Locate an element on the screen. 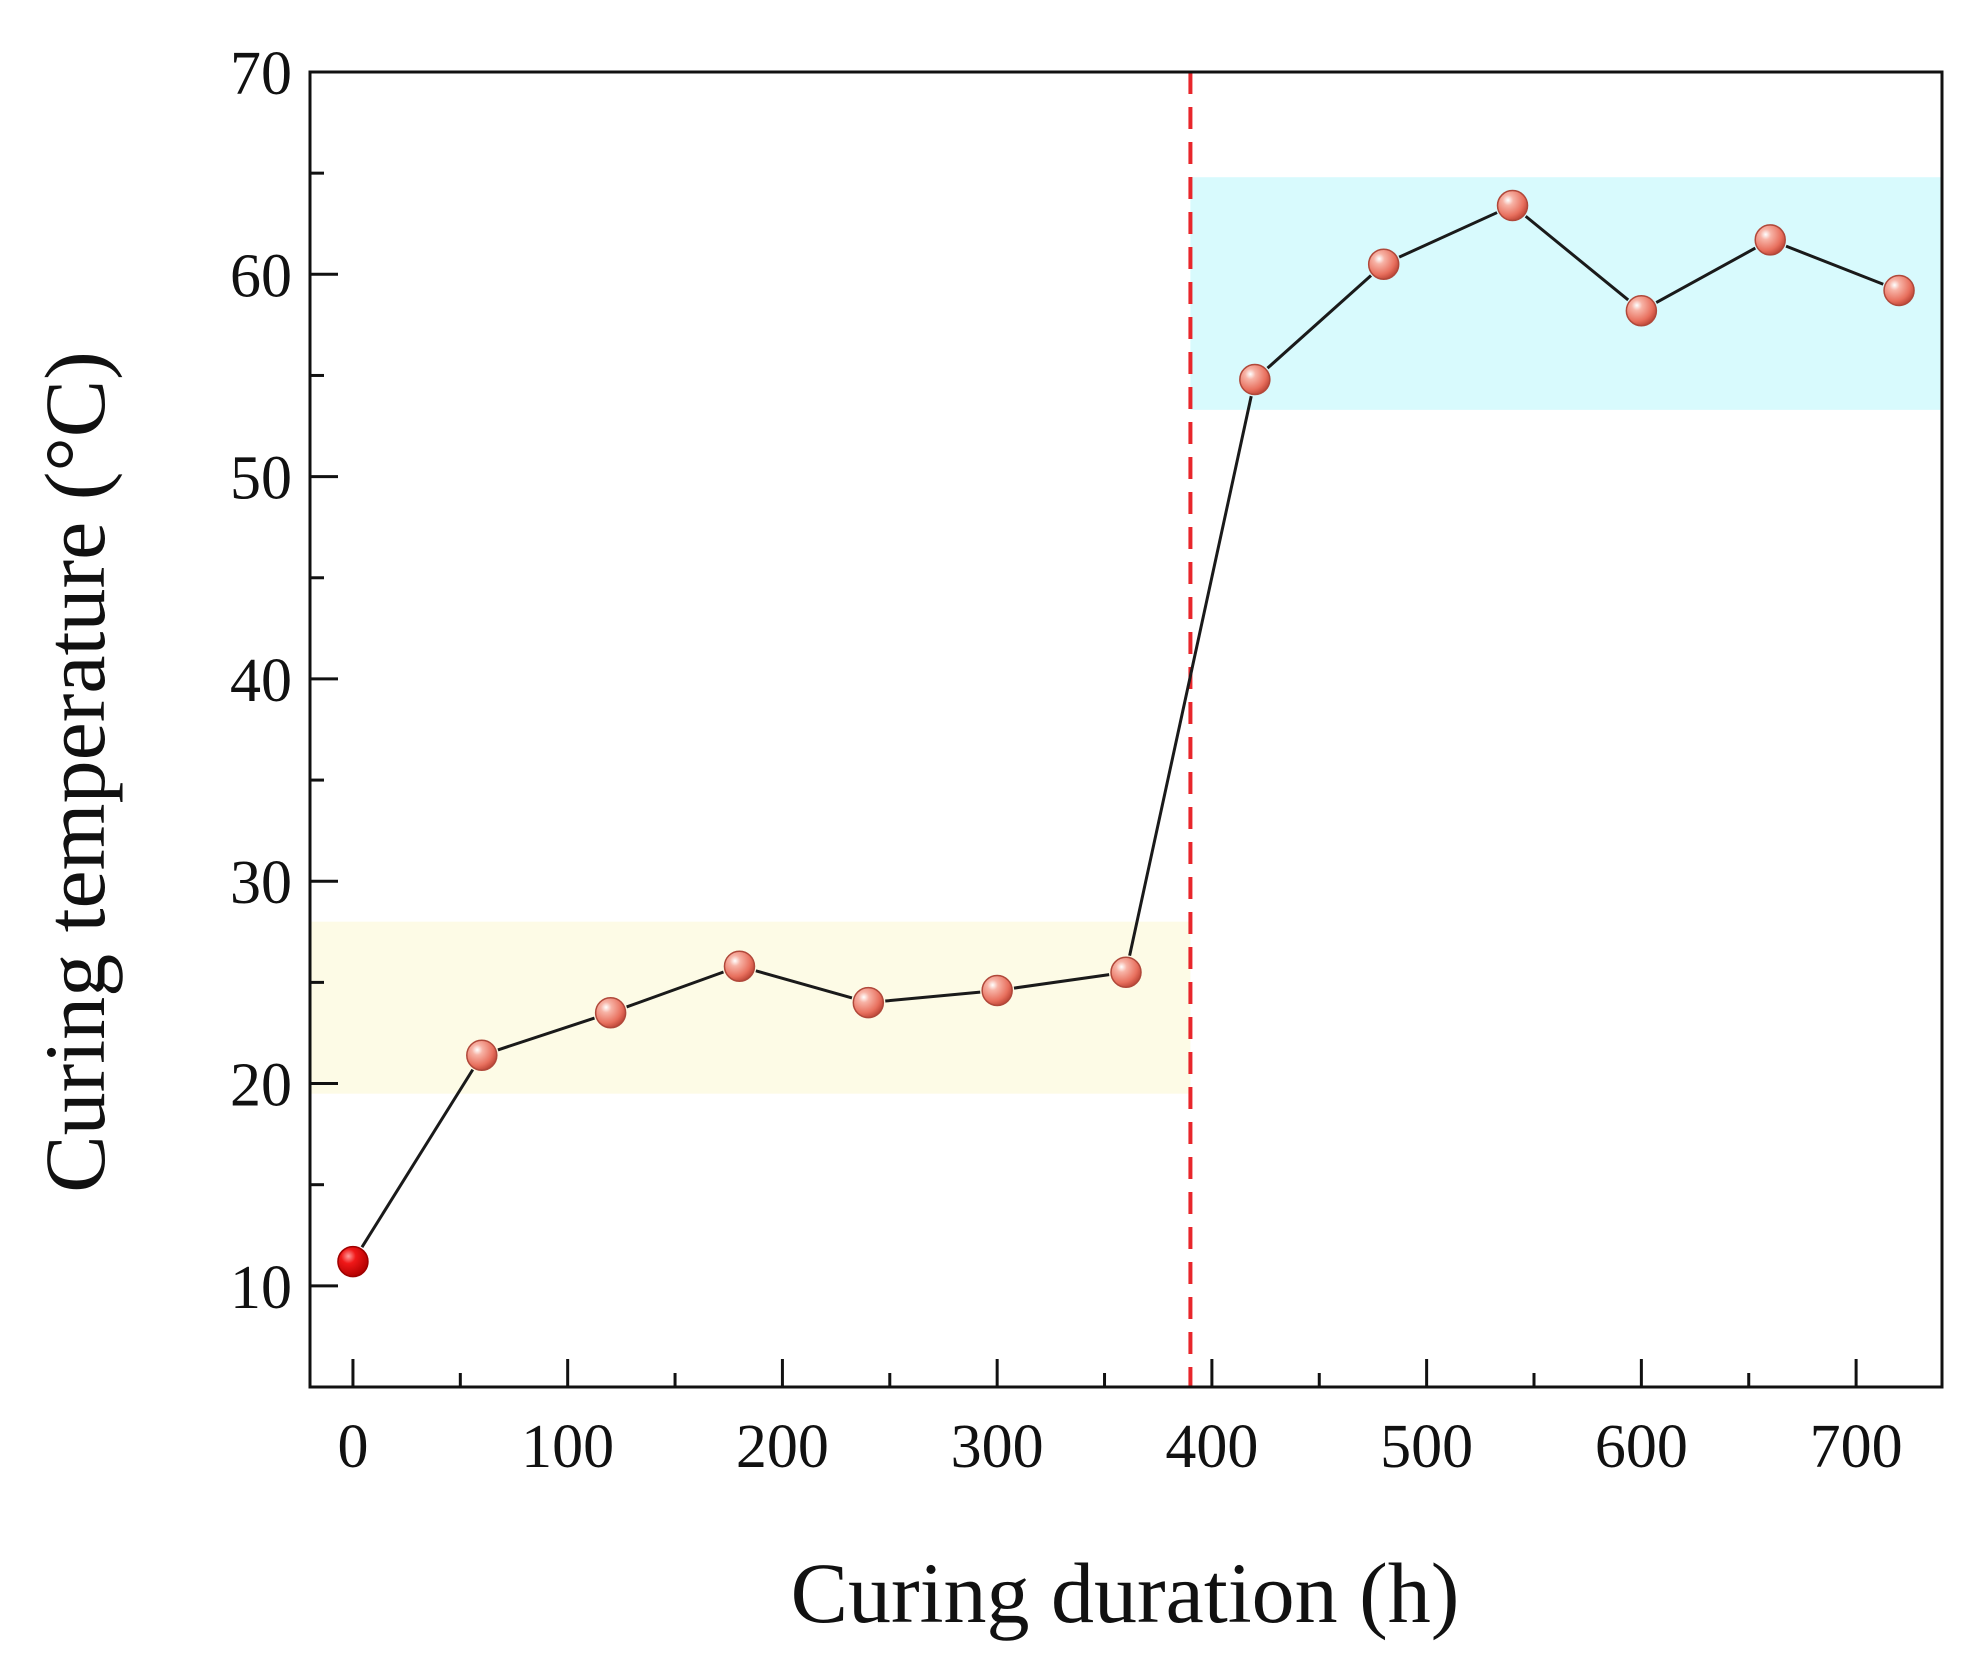 The image size is (1971, 1665). x-tick-label: 700 is located at coordinates (1856, 1447).